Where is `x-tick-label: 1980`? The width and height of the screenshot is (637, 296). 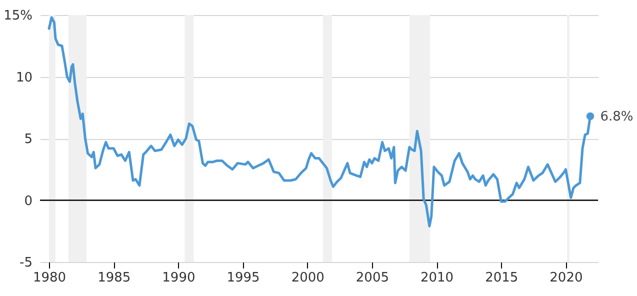 x-tick-label: 1980 is located at coordinates (49, 278).